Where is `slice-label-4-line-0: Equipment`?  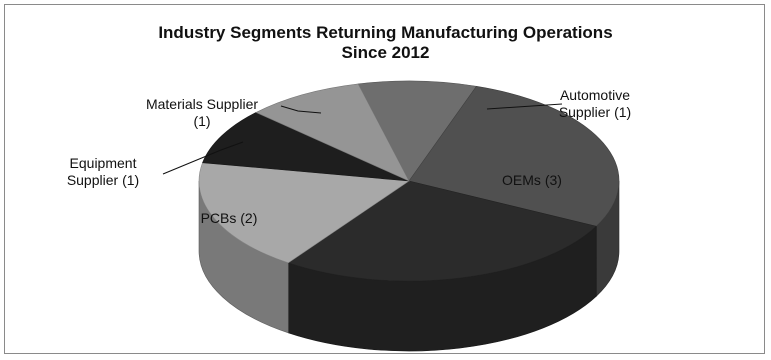
slice-label-4-line-0: Equipment is located at coordinates (103, 163).